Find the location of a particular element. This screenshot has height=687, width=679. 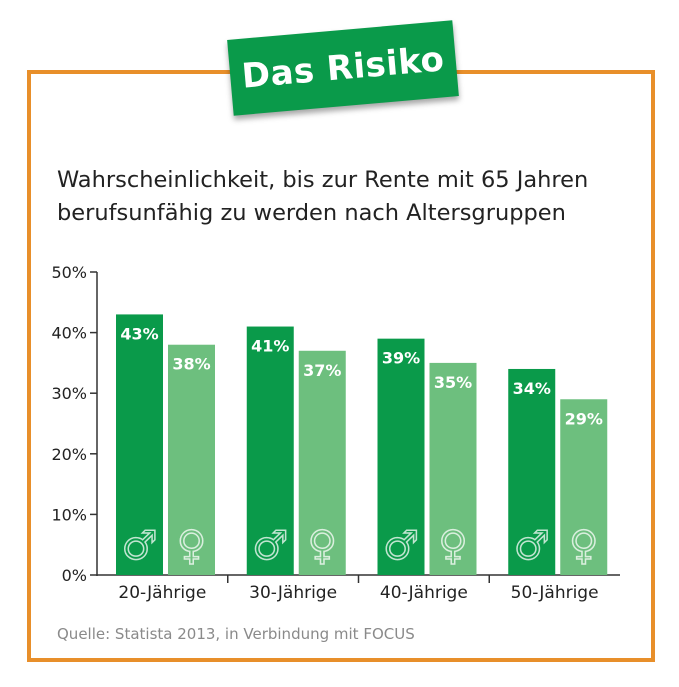

y-tick-label: 50% is located at coordinates (69, 272).